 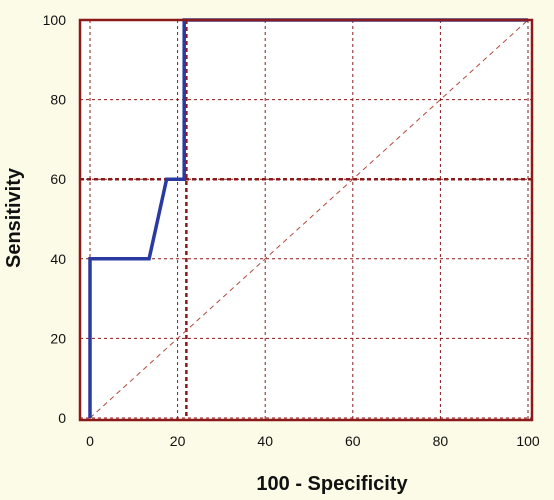 What do you see at coordinates (58, 100) in the screenshot?
I see `y-tick-label: 80` at bounding box center [58, 100].